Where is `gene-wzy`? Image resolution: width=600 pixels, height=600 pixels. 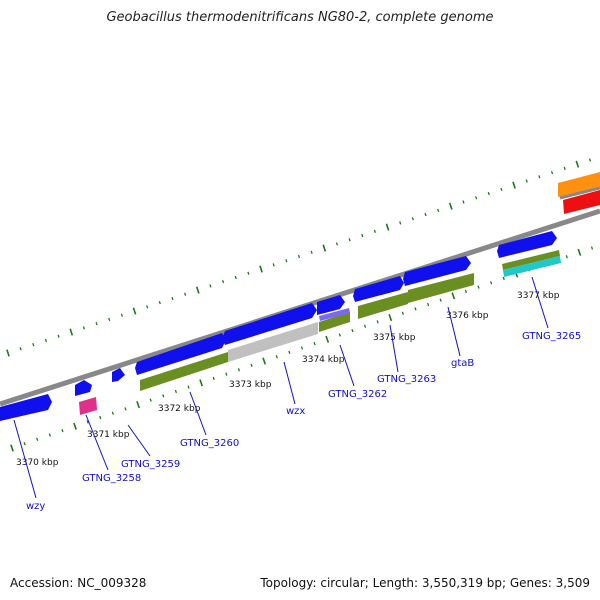
gene-wzy is located at coordinates (26, 407).